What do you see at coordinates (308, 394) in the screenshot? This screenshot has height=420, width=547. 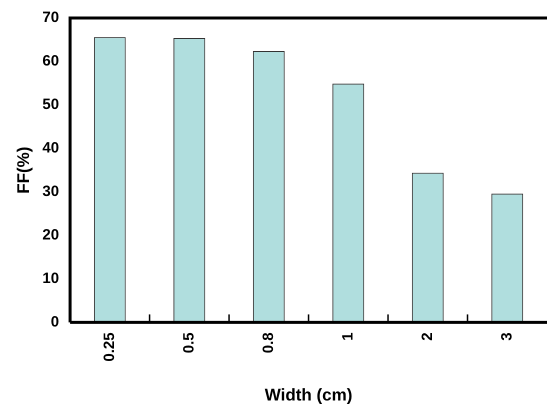 I see `x-axis-title: Width (cm)` at bounding box center [308, 394].